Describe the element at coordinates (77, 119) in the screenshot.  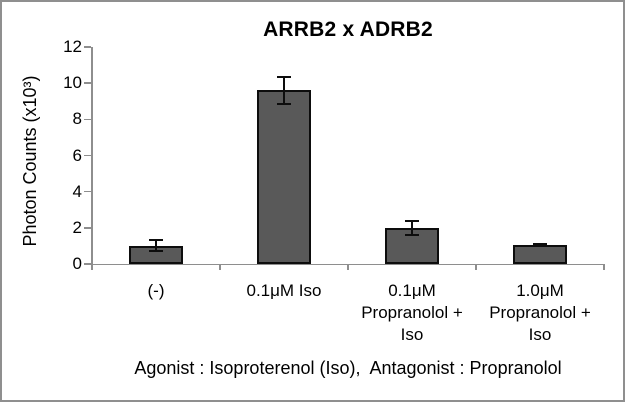
I see `y-tick-label: 8` at that location.